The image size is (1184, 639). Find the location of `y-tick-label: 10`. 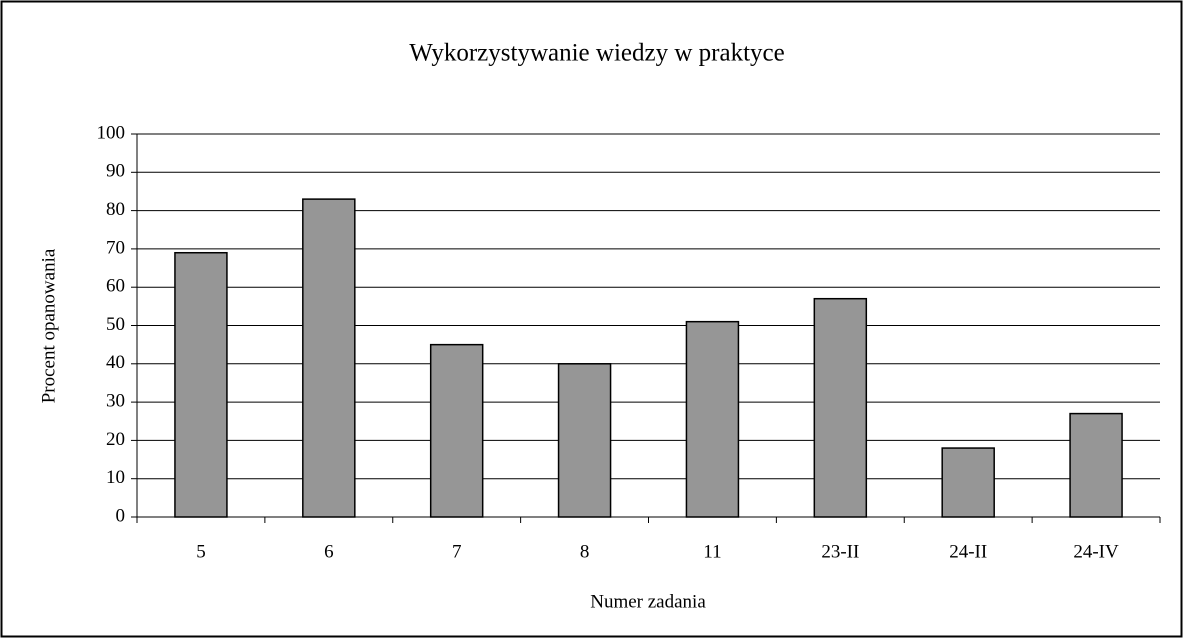

y-tick-label: 10 is located at coordinates (115, 477).